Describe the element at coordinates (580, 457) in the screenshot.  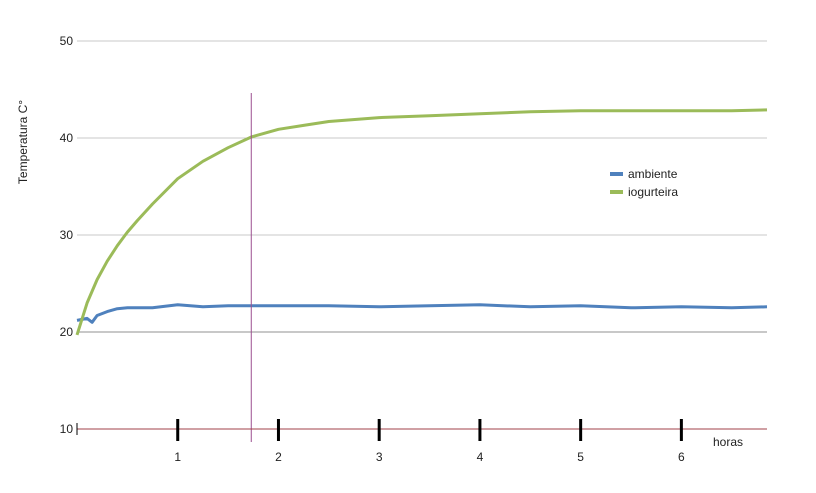
I see `x-tick-label: 5` at that location.